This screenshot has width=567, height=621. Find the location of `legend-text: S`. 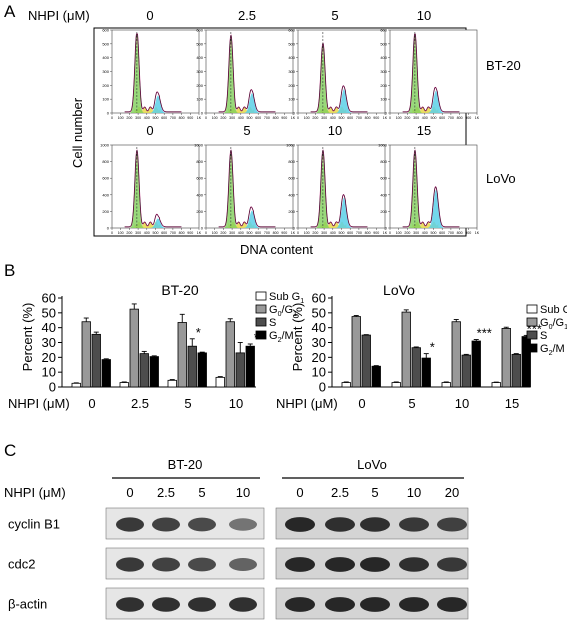

legend-text: S is located at coordinates (272, 323).